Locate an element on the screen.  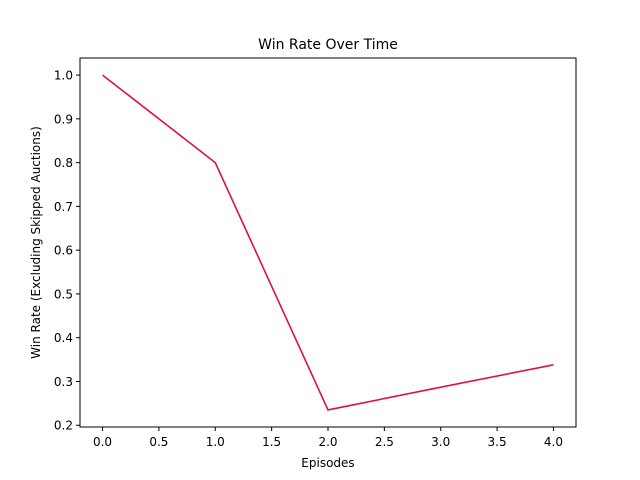
y-tick-label: 0.4 is located at coordinates (63, 338).